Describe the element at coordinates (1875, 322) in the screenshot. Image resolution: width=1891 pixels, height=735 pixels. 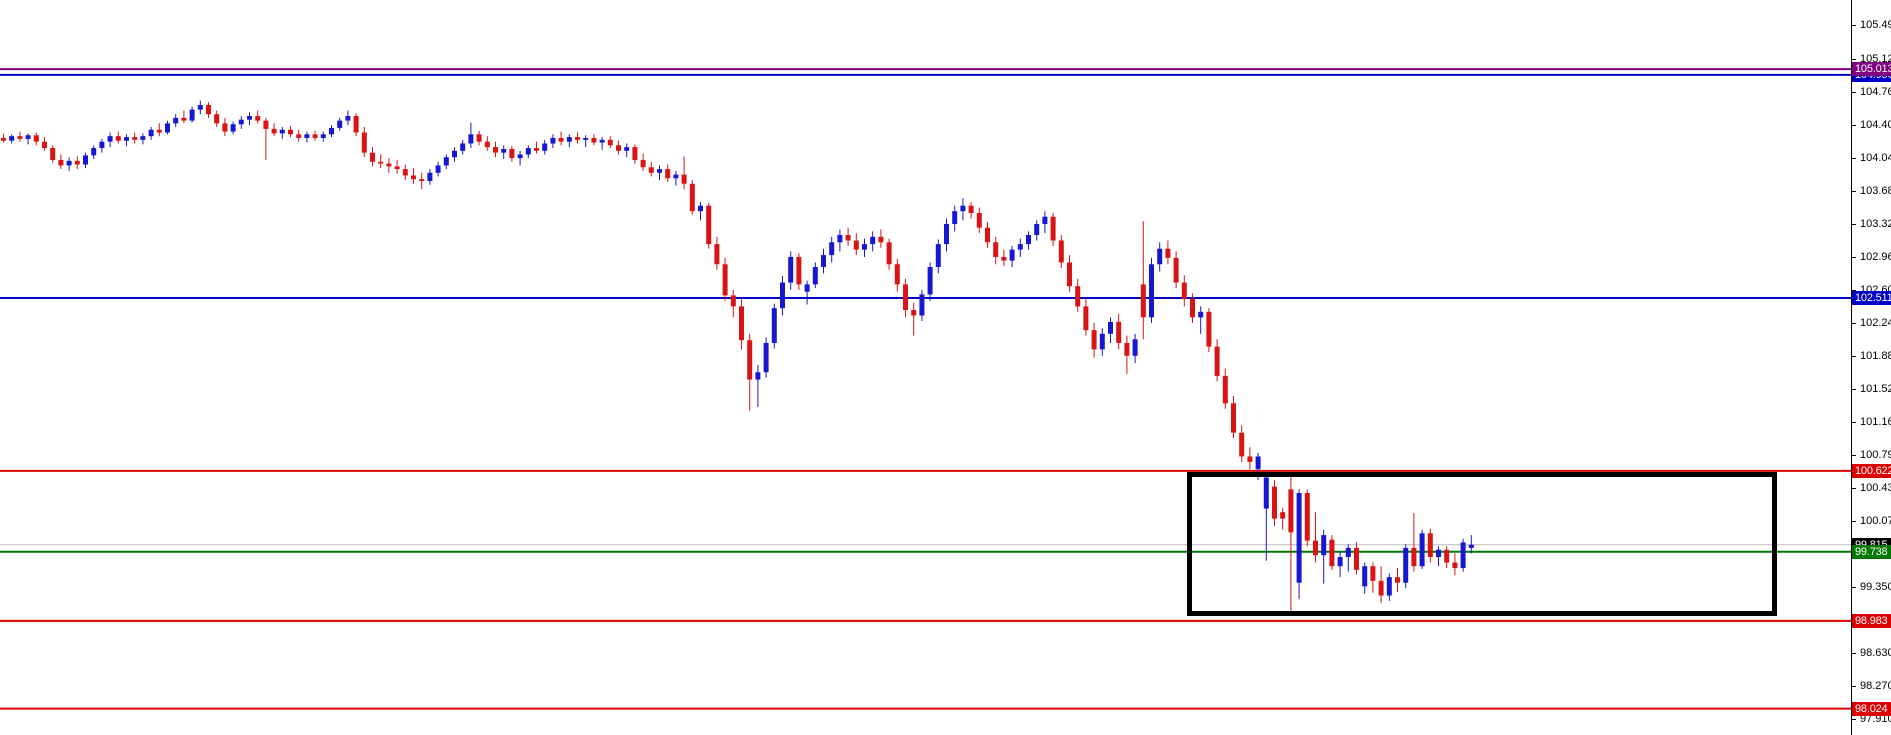
I see `axis-tick-label: 102.240` at that location.